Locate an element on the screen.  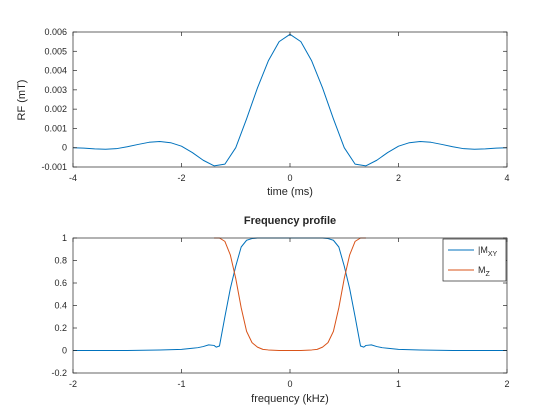
freq-xtick-label: 0 is located at coordinates (289, 384).